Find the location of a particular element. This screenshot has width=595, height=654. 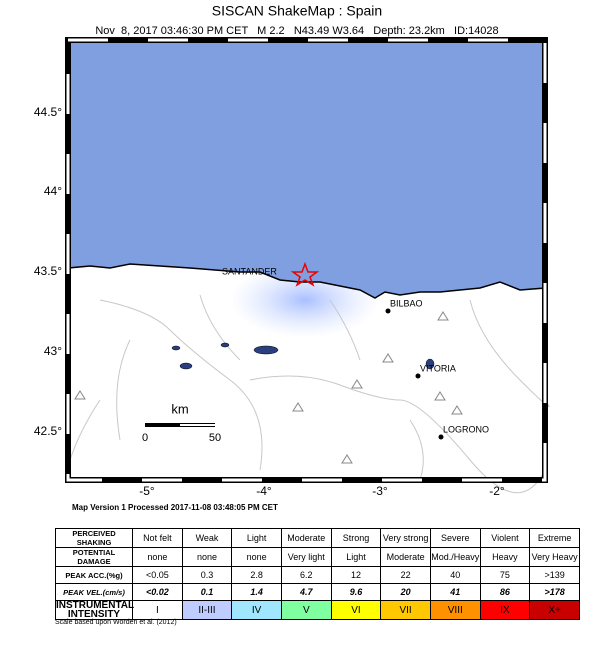

legend-cell: 9.6 is located at coordinates (356, 592).